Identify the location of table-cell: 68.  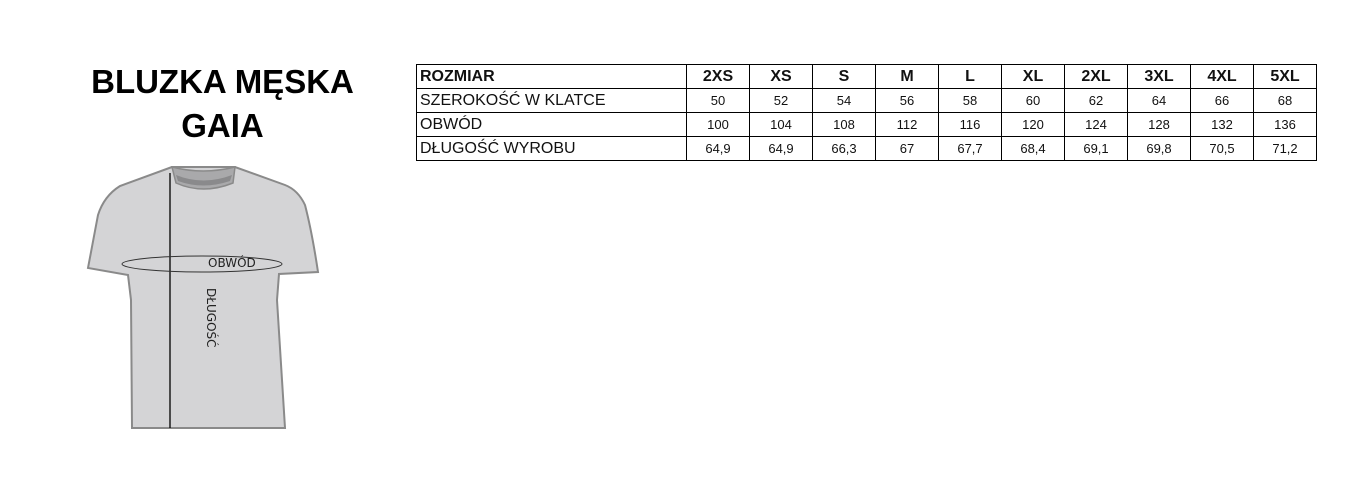
(1285, 100).